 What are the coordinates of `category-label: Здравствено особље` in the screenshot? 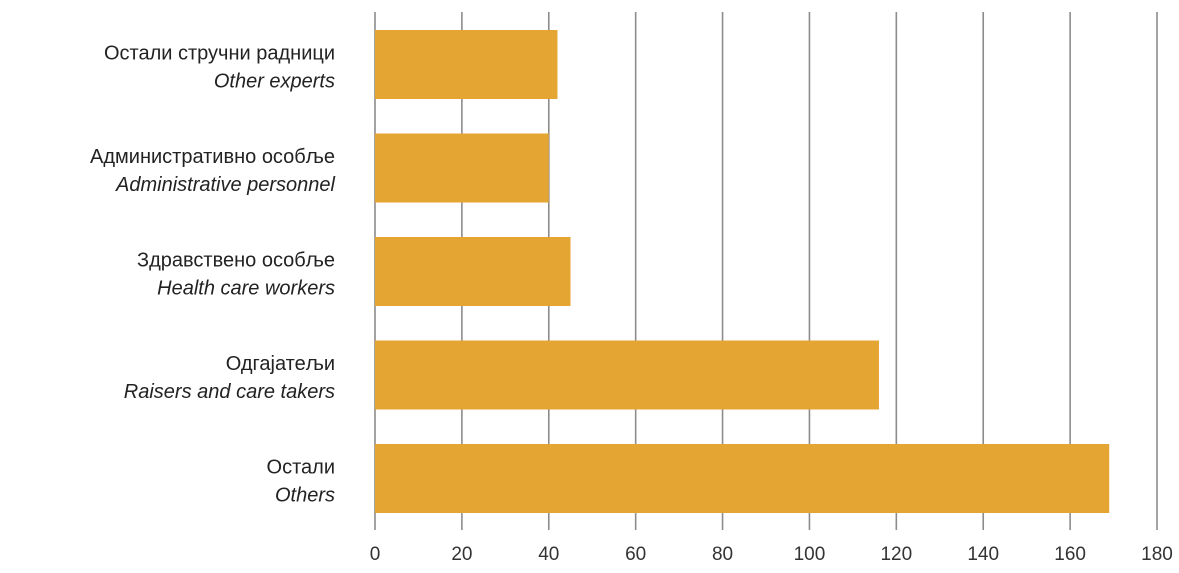 It's located at (236, 261).